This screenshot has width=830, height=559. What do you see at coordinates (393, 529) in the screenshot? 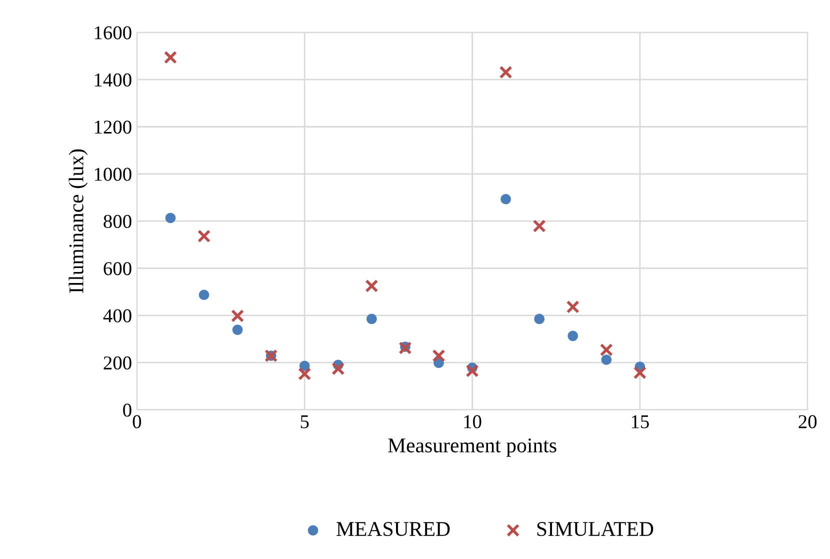
I see `legend-label: MEASURED` at bounding box center [393, 529].